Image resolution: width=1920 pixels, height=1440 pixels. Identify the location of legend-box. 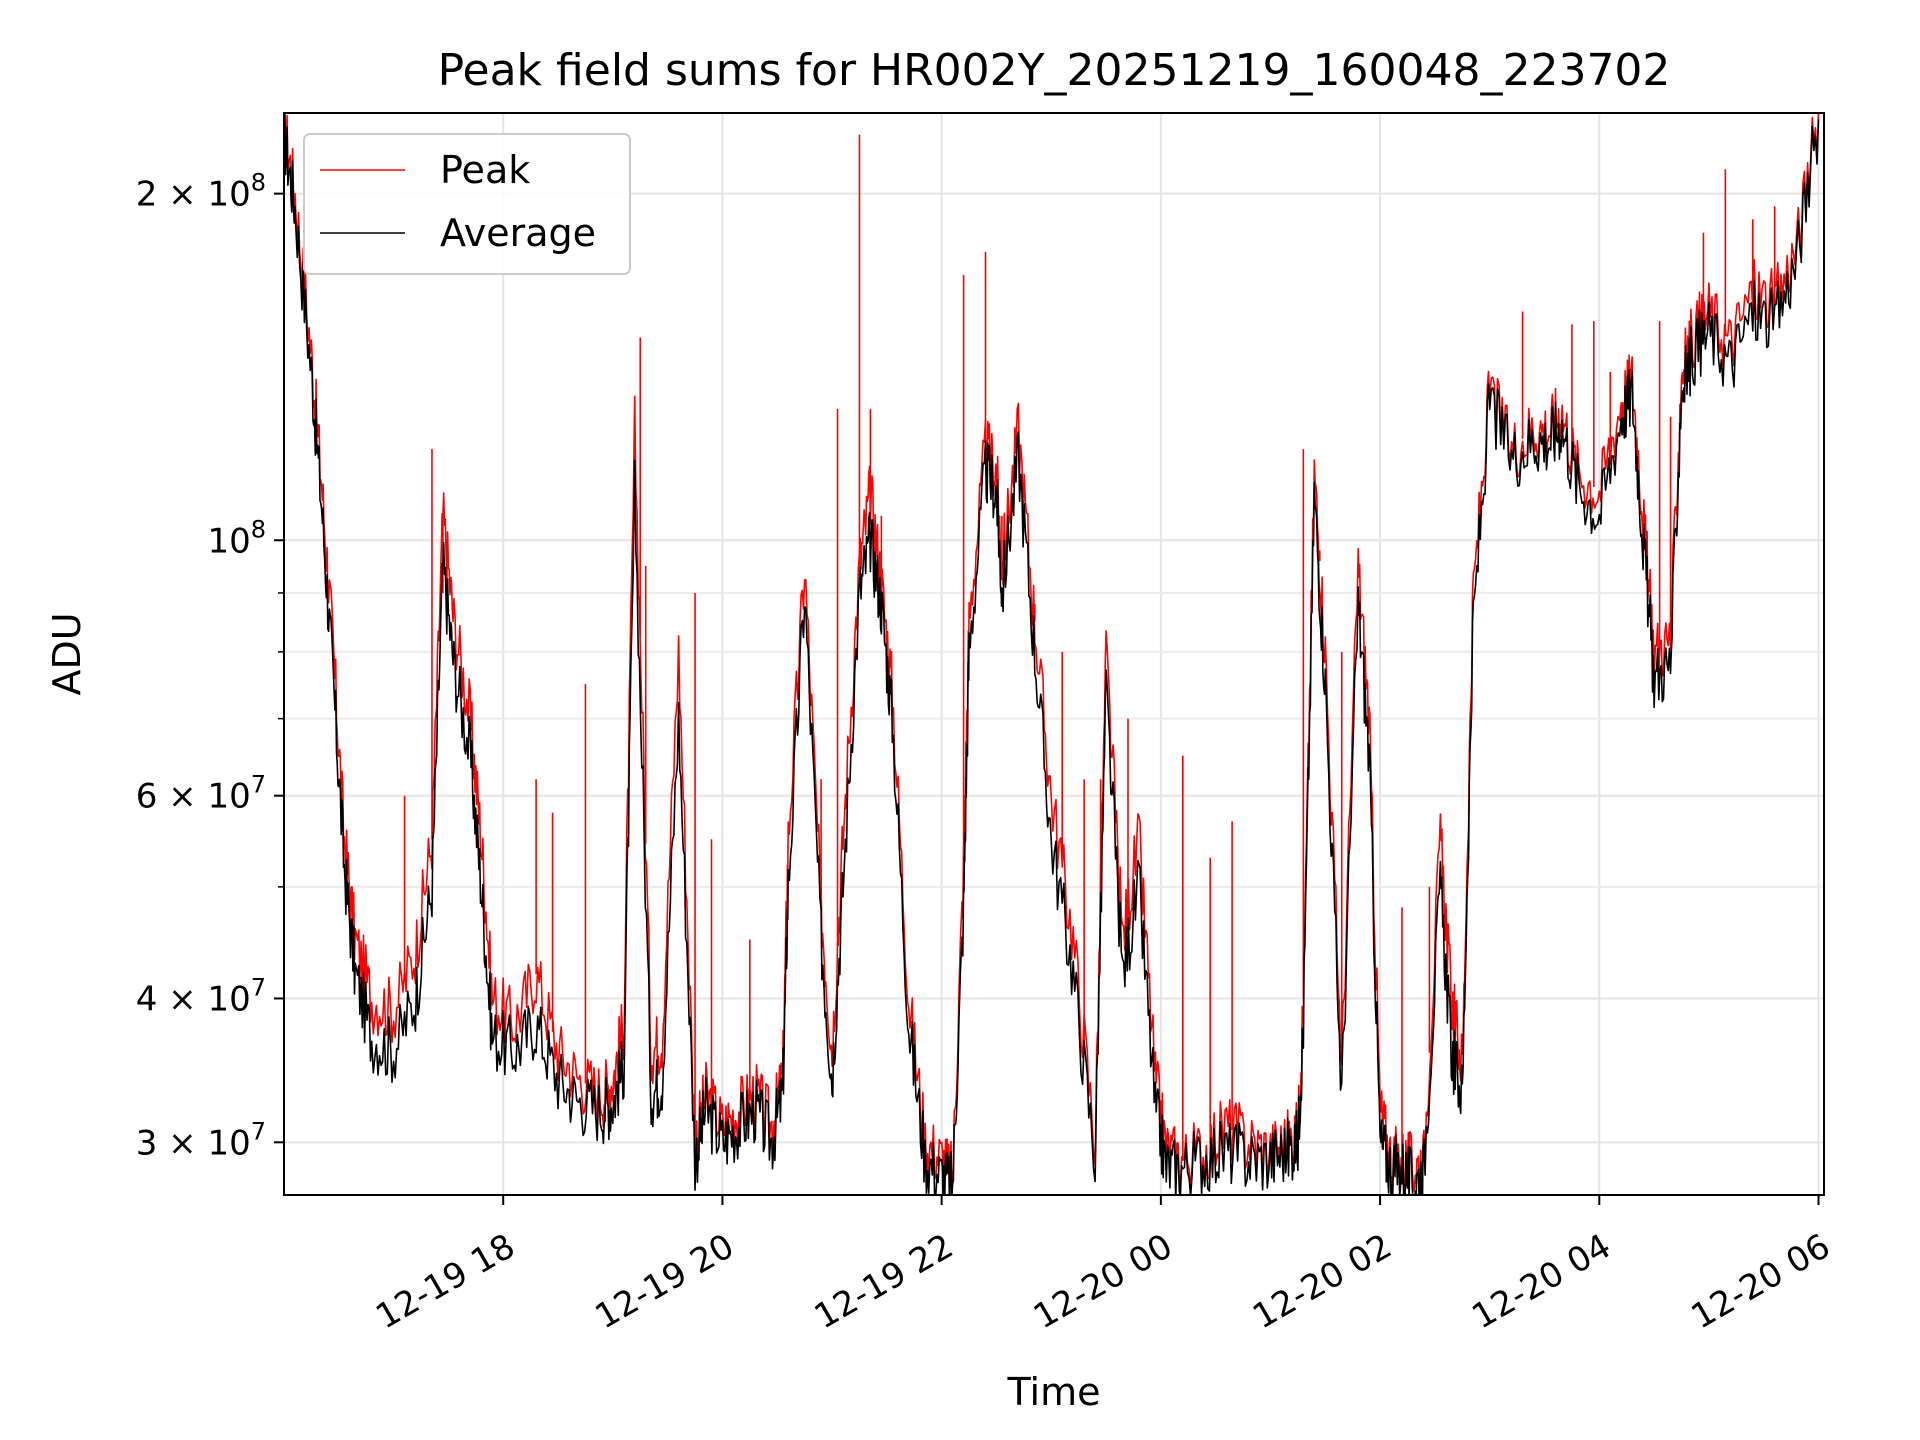
(467, 204).